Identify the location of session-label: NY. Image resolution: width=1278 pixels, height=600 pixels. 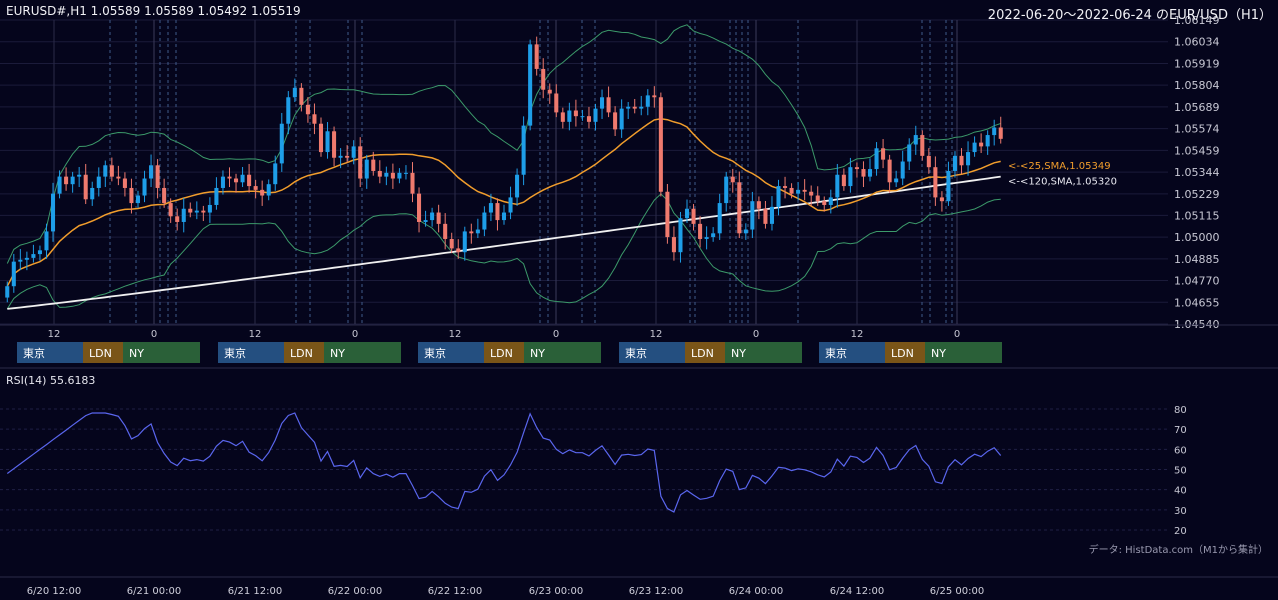
(537, 353).